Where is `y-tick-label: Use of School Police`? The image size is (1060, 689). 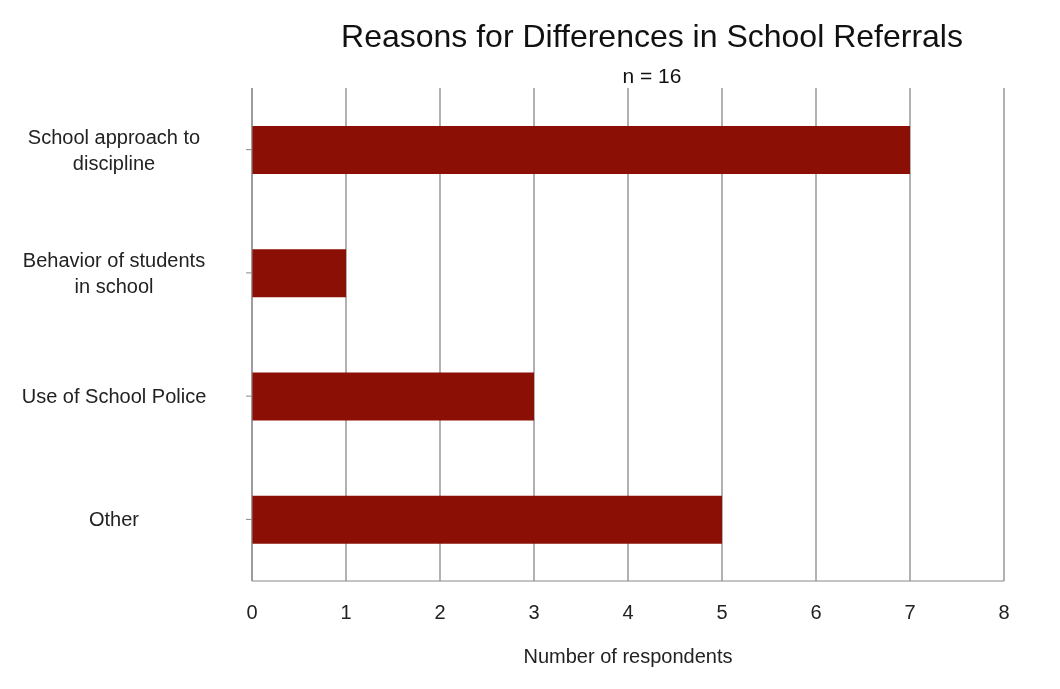
y-tick-label: Use of School Police is located at coordinates (114, 396).